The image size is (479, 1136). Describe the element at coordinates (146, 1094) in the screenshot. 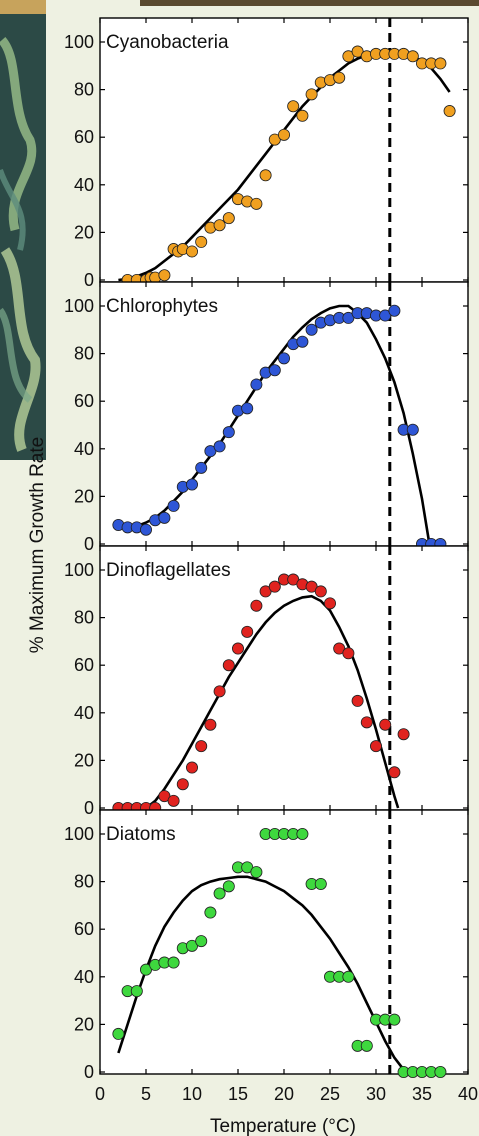

I see `x-tick-label: 5` at that location.